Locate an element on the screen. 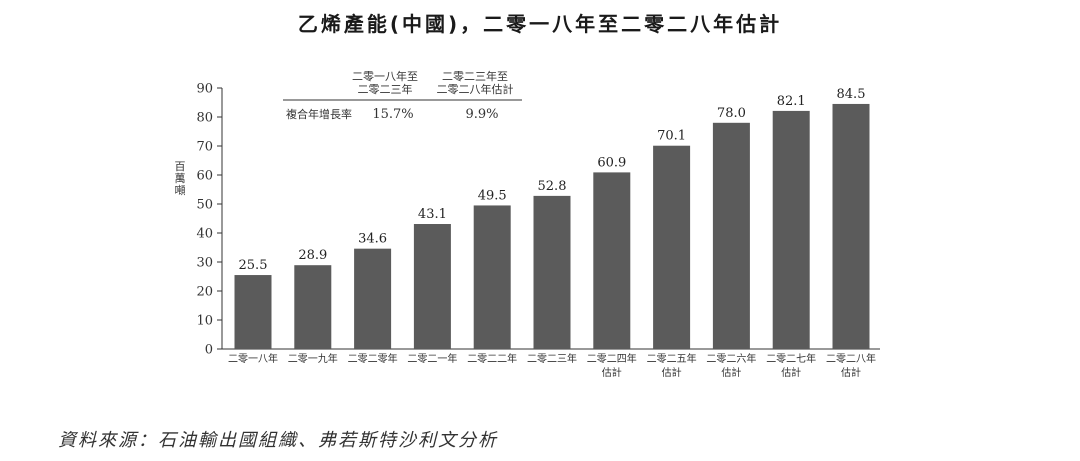  bar-value-label: 25.5 is located at coordinates (253, 265).